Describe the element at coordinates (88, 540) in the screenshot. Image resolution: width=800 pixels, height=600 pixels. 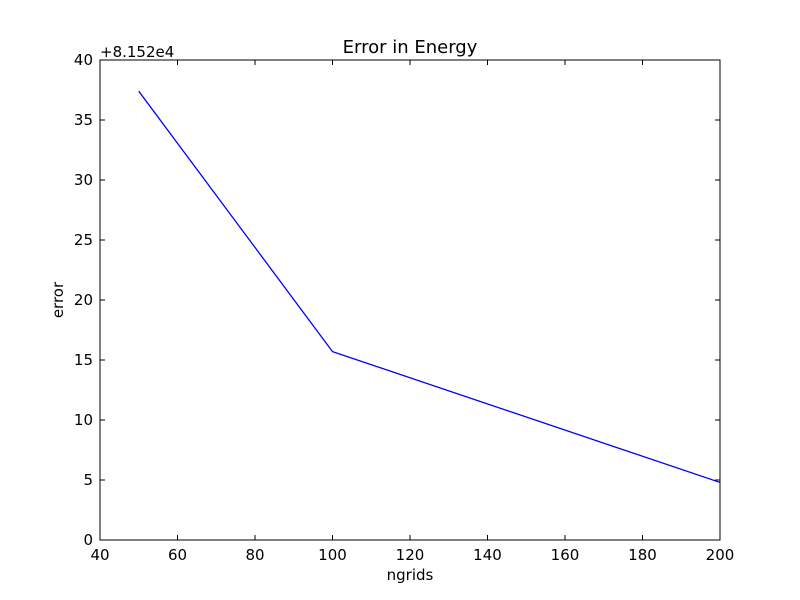
I see `y-tick-label: 0` at that location.